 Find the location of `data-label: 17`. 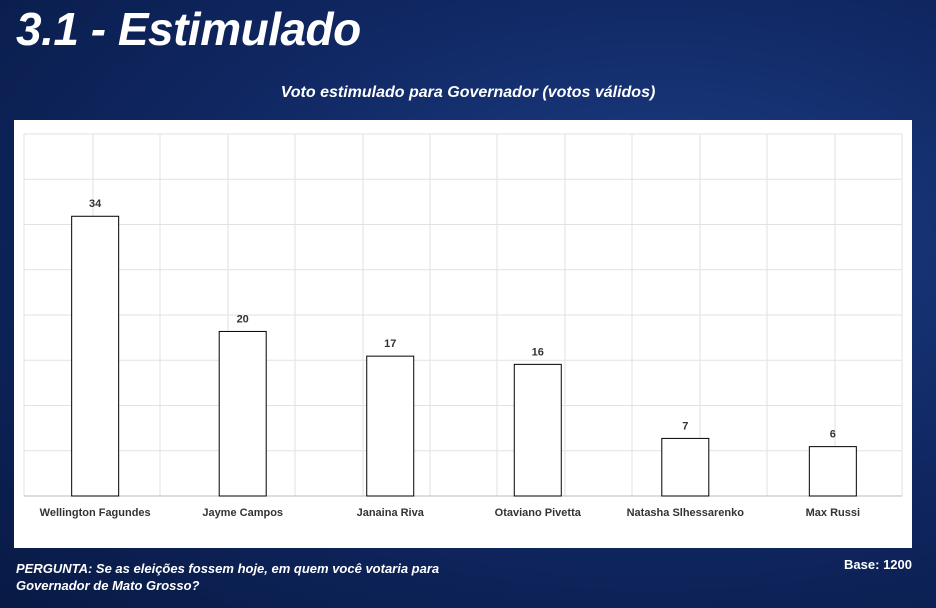

data-label: 17 is located at coordinates (390, 344).